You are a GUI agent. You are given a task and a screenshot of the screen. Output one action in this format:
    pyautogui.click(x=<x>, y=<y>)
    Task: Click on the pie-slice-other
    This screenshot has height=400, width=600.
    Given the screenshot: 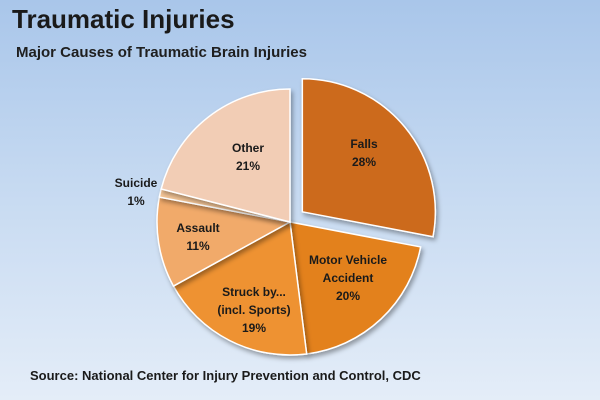 What is the action you would take?
    pyautogui.click(x=225, y=155)
    